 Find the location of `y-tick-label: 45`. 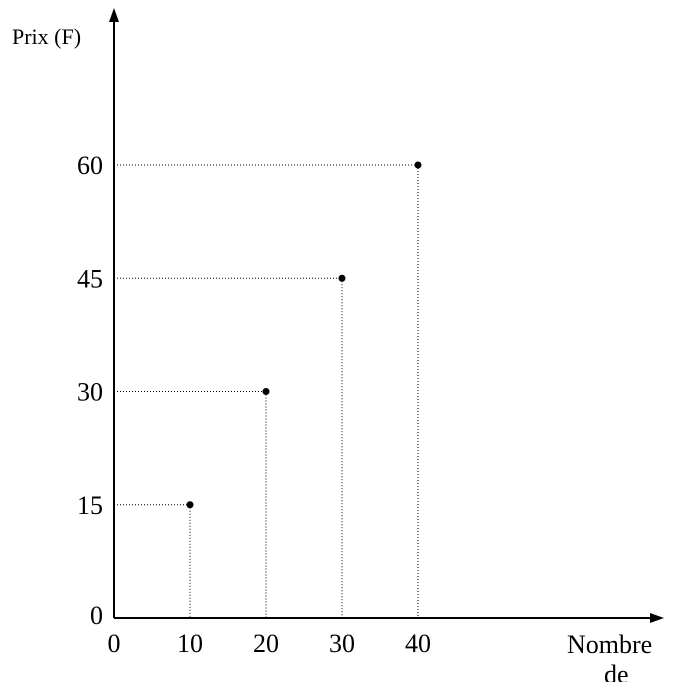

y-tick-label: 45 is located at coordinates (90, 278).